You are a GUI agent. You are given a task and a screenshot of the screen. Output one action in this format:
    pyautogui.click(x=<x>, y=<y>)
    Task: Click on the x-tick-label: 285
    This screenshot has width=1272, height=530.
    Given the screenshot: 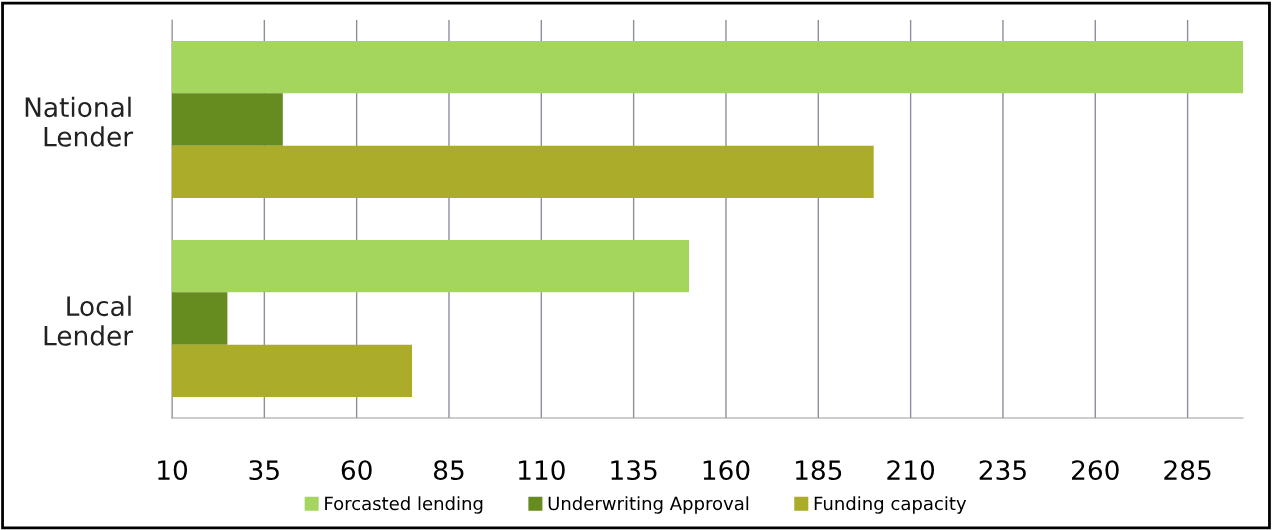 What is the action you would take?
    pyautogui.click(x=1187, y=470)
    